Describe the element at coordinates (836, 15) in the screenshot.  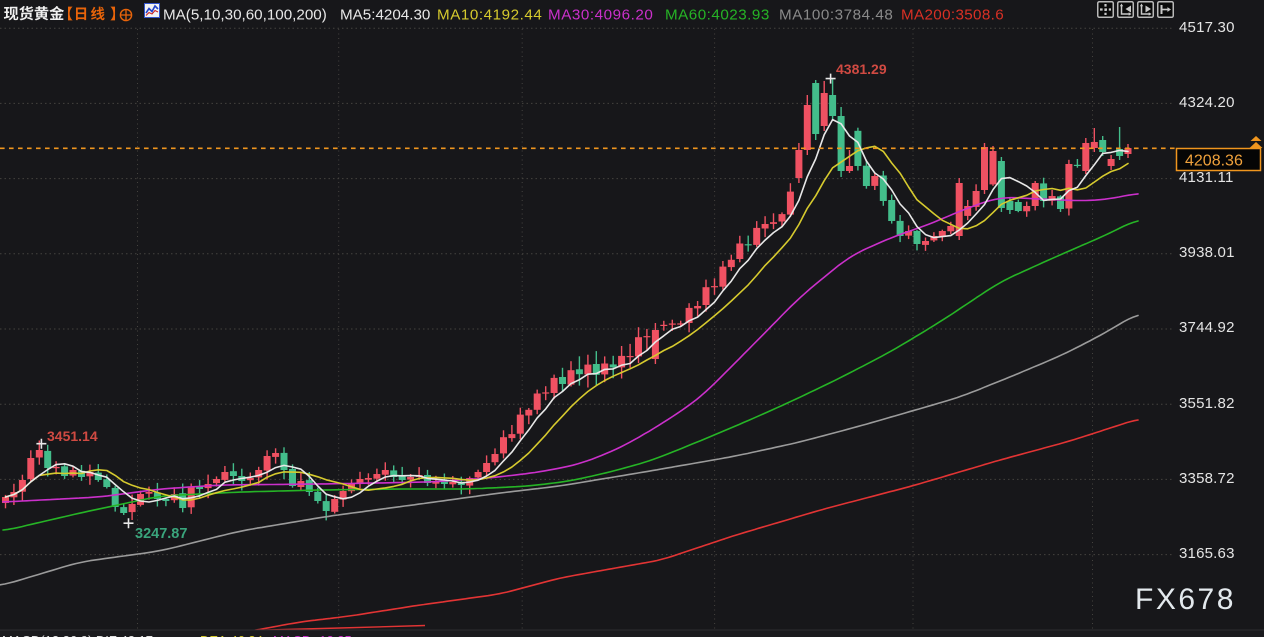
I see `svg-text: MA100:3784.48` at that location.